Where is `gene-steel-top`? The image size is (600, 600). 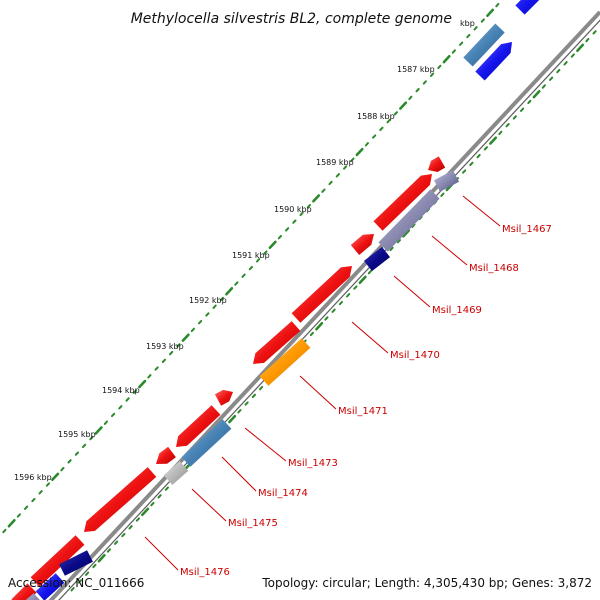 gene-steel-top is located at coordinates (484, 45).